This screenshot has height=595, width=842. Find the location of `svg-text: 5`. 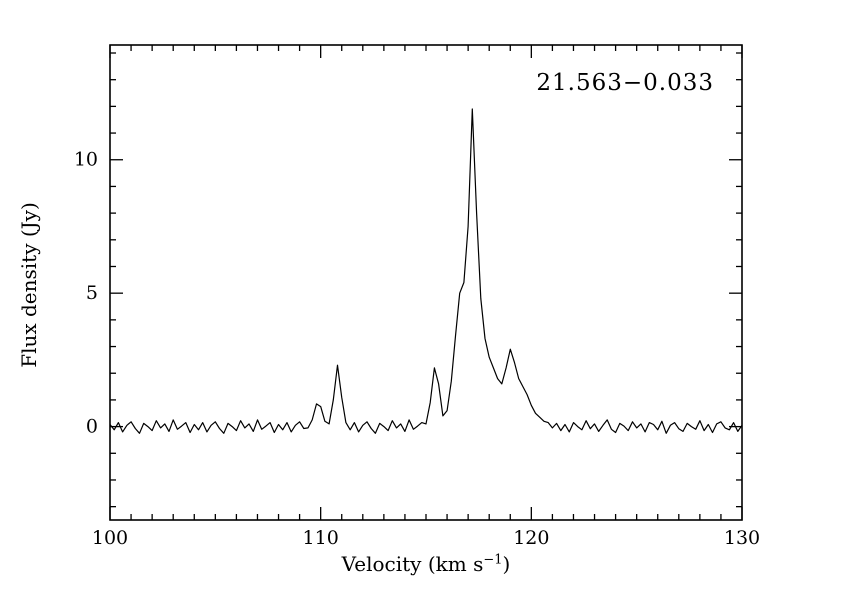

svg-text: 5 is located at coordinates (92, 293).